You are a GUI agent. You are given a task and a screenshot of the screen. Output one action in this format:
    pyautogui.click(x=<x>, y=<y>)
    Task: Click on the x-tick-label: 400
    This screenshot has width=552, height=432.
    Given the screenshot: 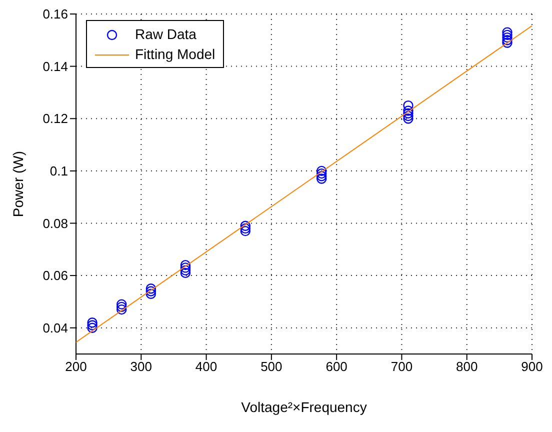 What is the action you would take?
    pyautogui.click(x=206, y=366)
    